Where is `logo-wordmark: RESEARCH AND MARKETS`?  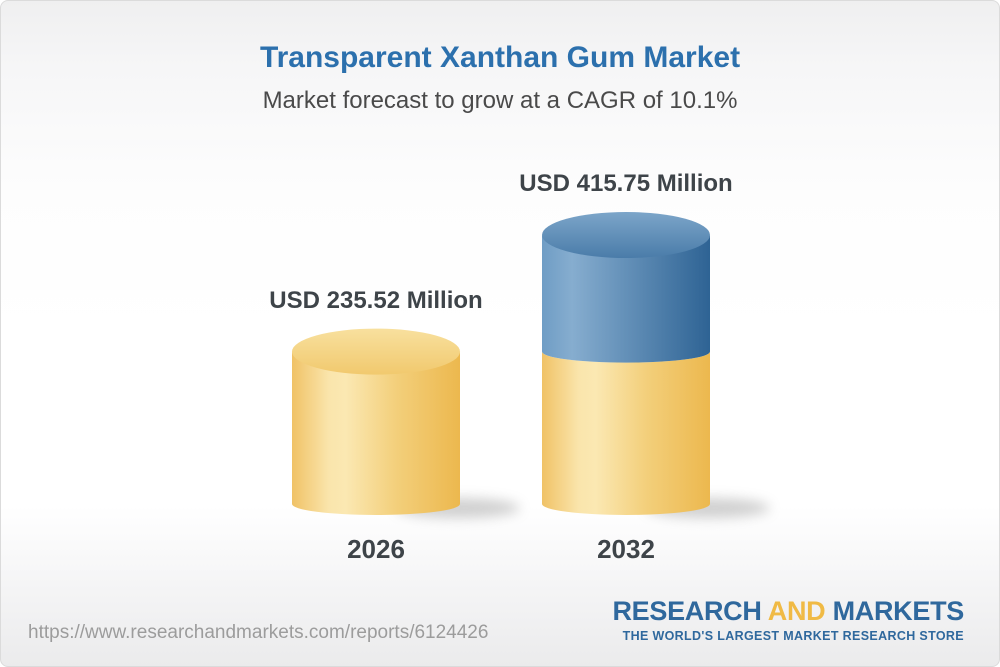
logo-wordmark: RESEARCH AND MARKETS is located at coordinates (788, 611).